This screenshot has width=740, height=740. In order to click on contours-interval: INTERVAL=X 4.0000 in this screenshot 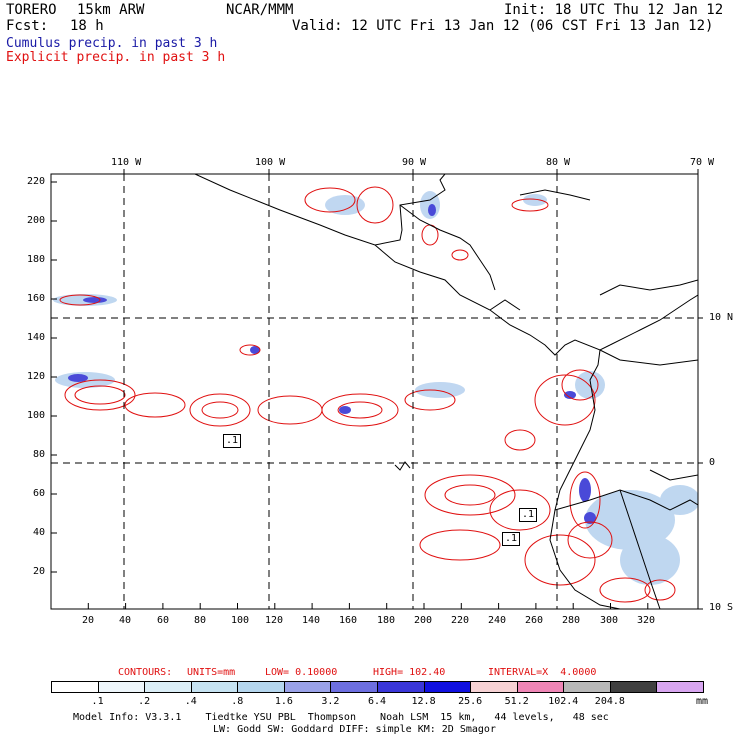, I will do `click(542, 672)`.